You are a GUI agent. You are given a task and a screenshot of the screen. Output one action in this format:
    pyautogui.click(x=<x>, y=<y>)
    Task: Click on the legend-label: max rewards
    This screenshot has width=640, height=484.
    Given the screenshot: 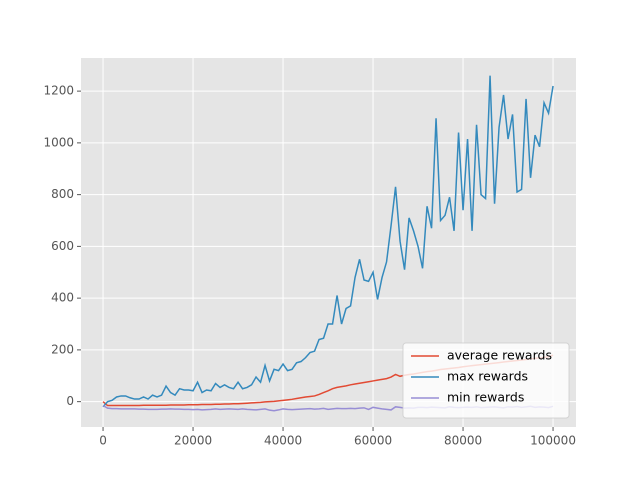 What is the action you would take?
    pyautogui.click(x=487, y=376)
    